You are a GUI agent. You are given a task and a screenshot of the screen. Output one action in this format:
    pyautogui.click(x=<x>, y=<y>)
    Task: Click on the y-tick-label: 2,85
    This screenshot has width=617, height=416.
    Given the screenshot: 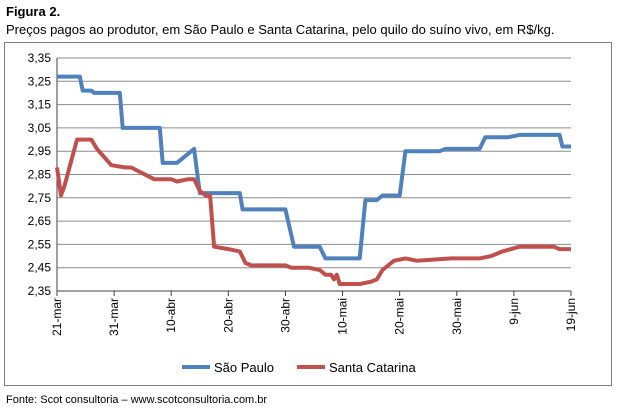 What is the action you would take?
    pyautogui.click(x=40, y=175)
    